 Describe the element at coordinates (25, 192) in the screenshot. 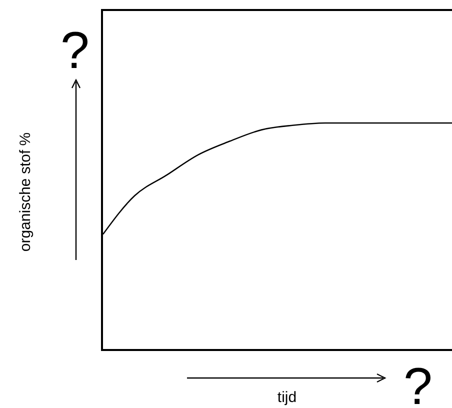

I see `y-axis-title: organische stof %` at that location.